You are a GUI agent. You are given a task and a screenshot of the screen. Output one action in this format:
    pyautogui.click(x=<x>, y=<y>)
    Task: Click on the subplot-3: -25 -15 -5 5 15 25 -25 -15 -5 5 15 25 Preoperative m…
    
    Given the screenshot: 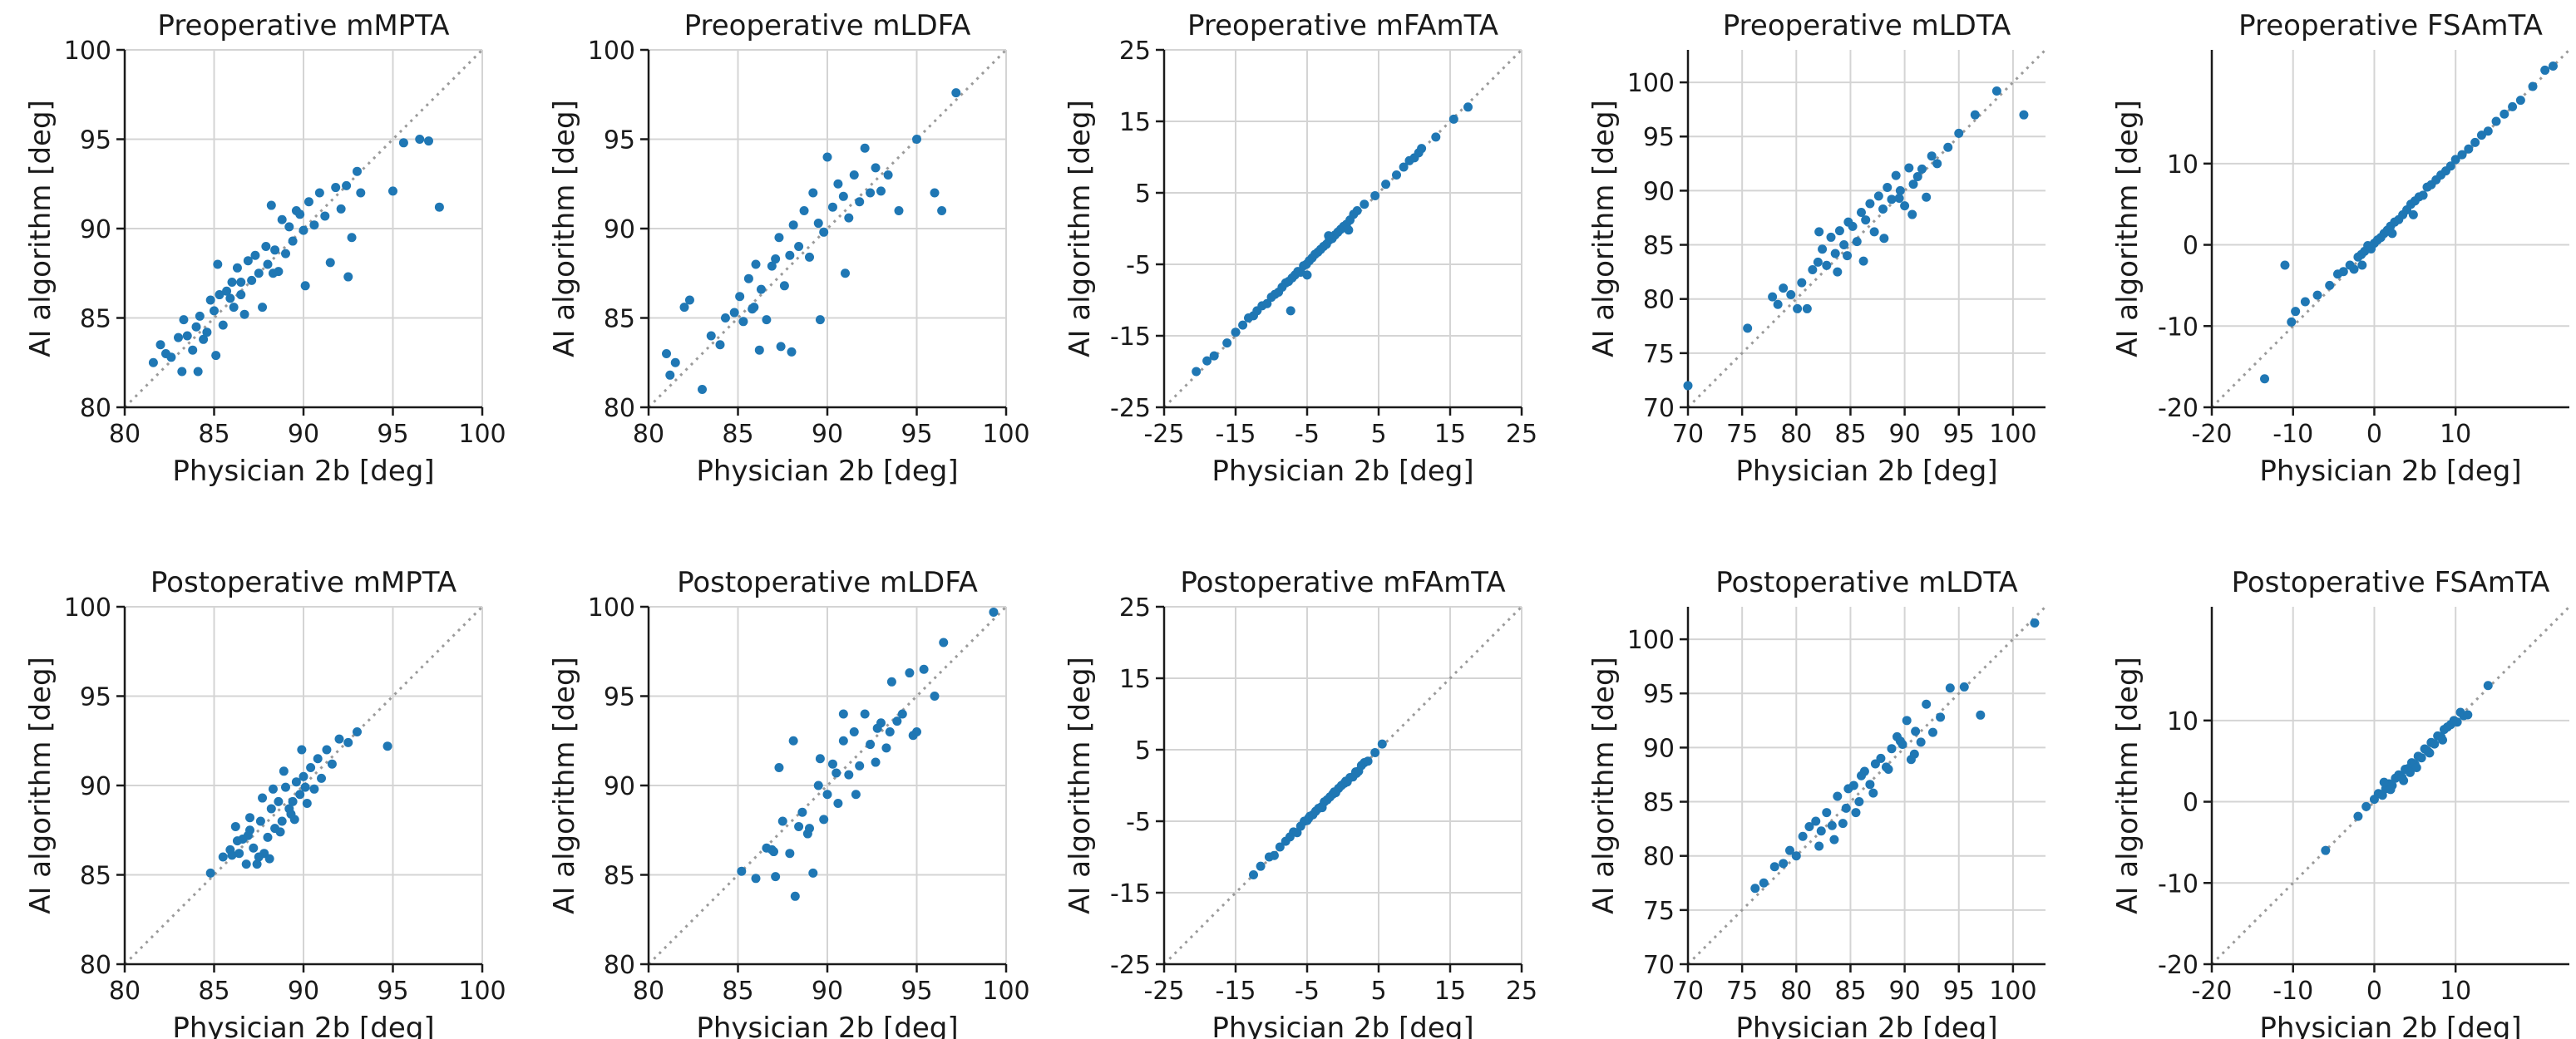 What is the action you would take?
    pyautogui.click(x=1300, y=249)
    